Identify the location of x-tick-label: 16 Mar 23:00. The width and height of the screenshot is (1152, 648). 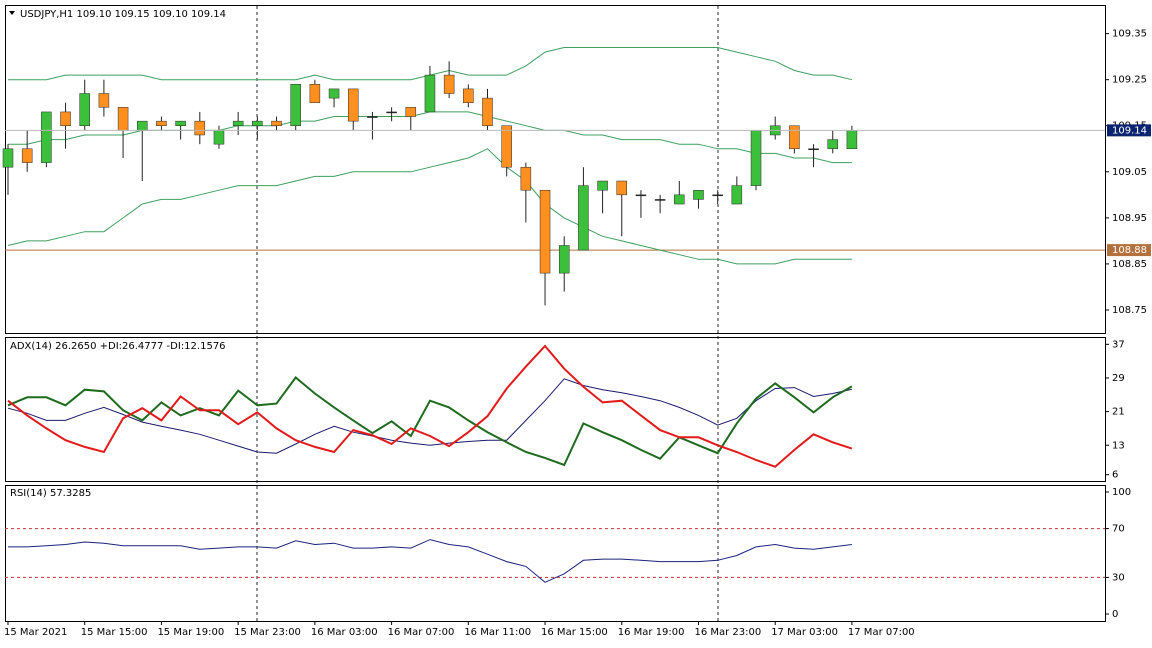
(727, 632).